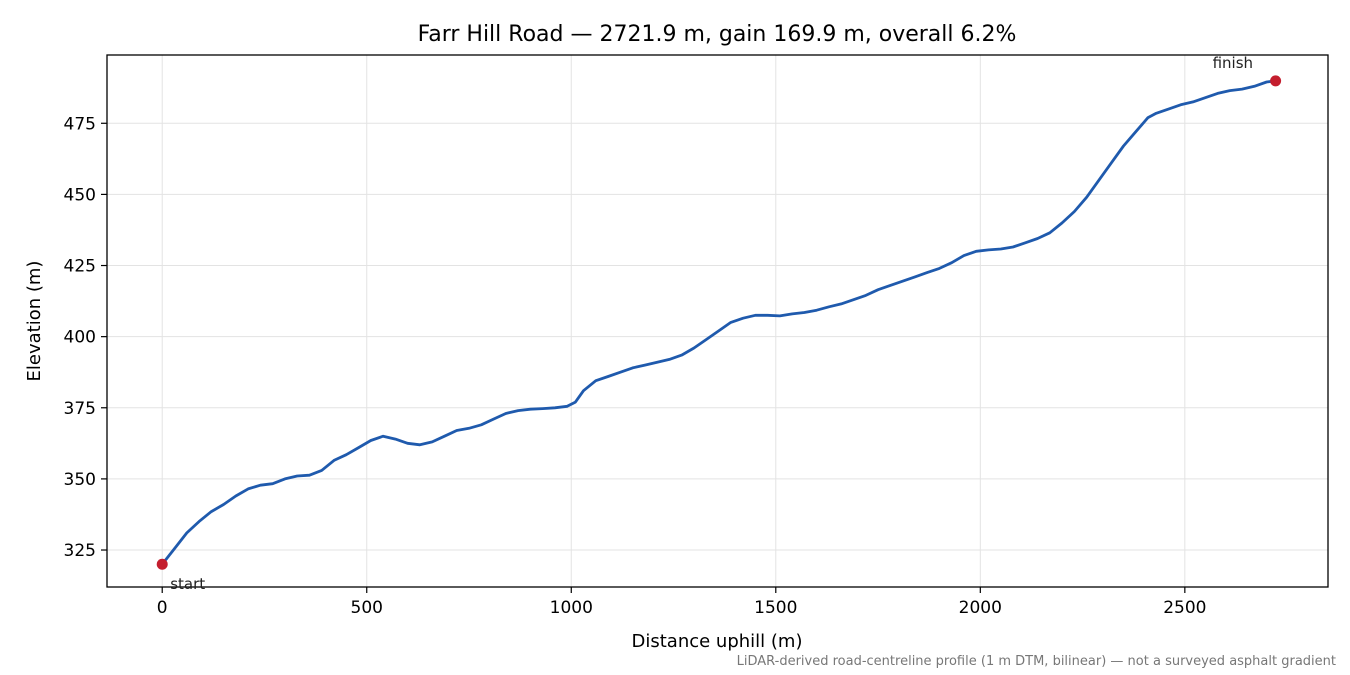 The width and height of the screenshot is (1350, 675). I want to click on x-tick-label: 1000, so click(571, 608).